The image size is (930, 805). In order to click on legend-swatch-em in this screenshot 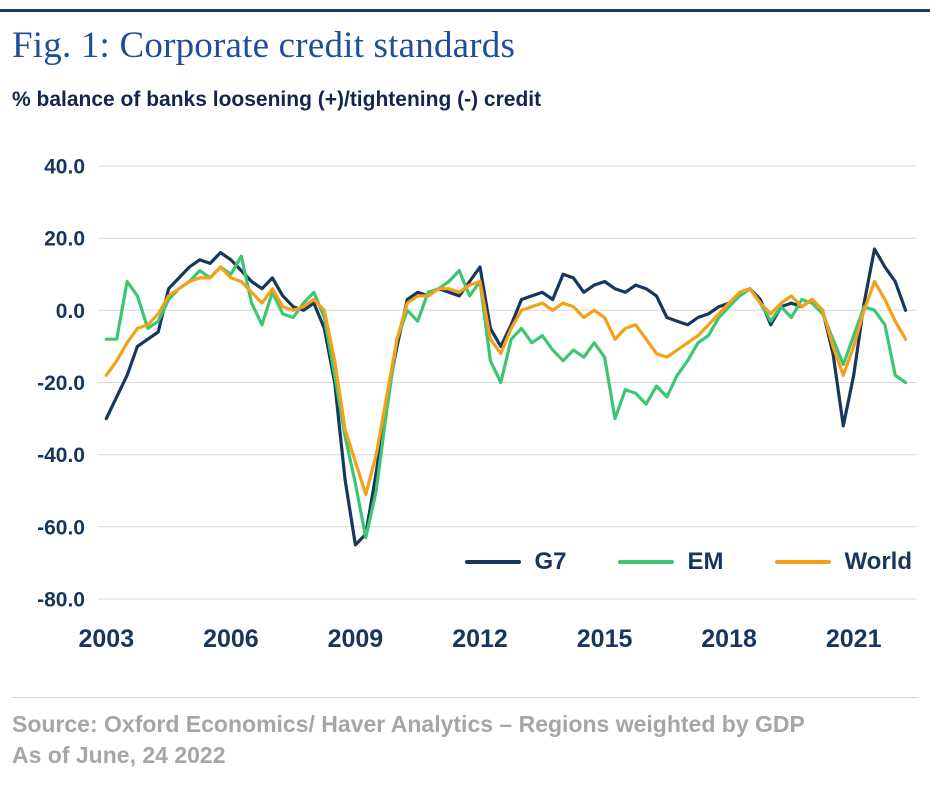, I will do `click(646, 561)`.